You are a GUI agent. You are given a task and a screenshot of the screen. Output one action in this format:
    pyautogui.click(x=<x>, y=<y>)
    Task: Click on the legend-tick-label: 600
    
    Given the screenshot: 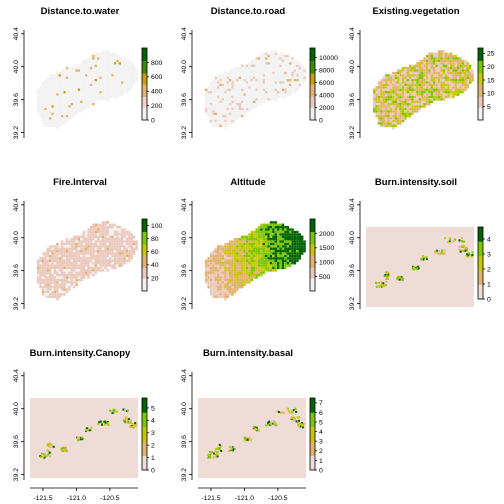 What is the action you would take?
    pyautogui.click(x=157, y=77)
    